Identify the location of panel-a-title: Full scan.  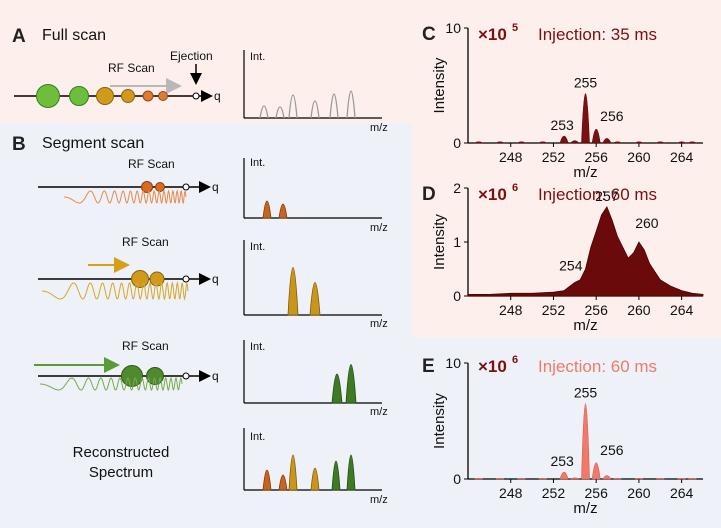
(74, 35).